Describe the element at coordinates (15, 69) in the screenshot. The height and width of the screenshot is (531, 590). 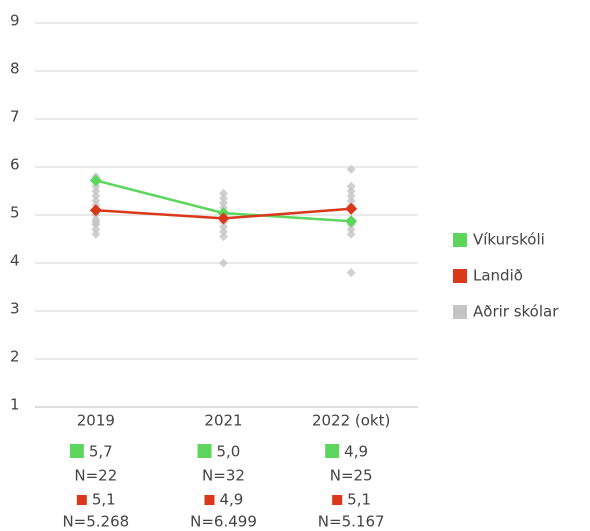
I see `y-tick-label: 8` at that location.